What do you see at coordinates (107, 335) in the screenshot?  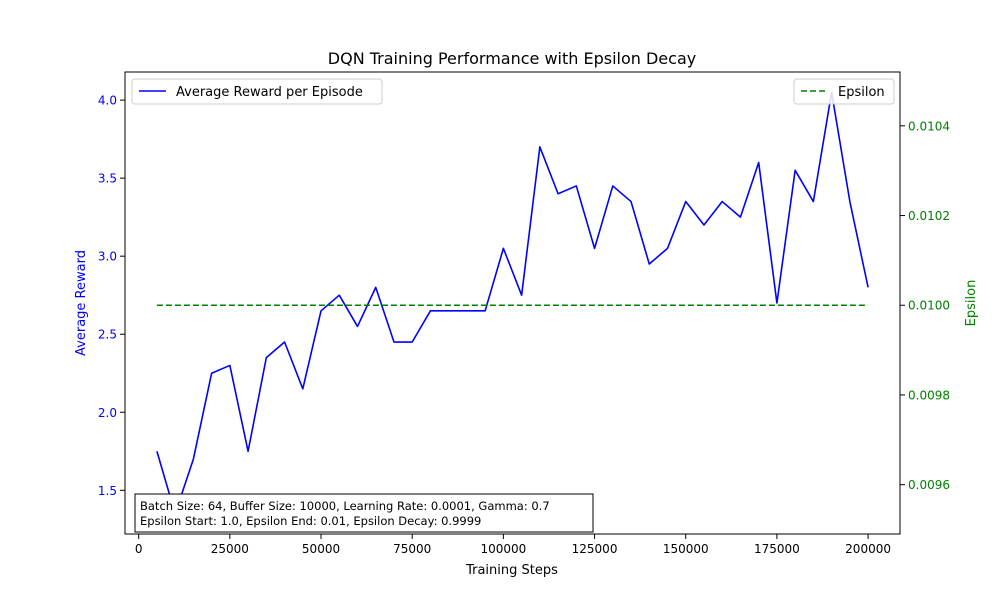 I see `left-y-tick-label: 2.5` at bounding box center [107, 335].